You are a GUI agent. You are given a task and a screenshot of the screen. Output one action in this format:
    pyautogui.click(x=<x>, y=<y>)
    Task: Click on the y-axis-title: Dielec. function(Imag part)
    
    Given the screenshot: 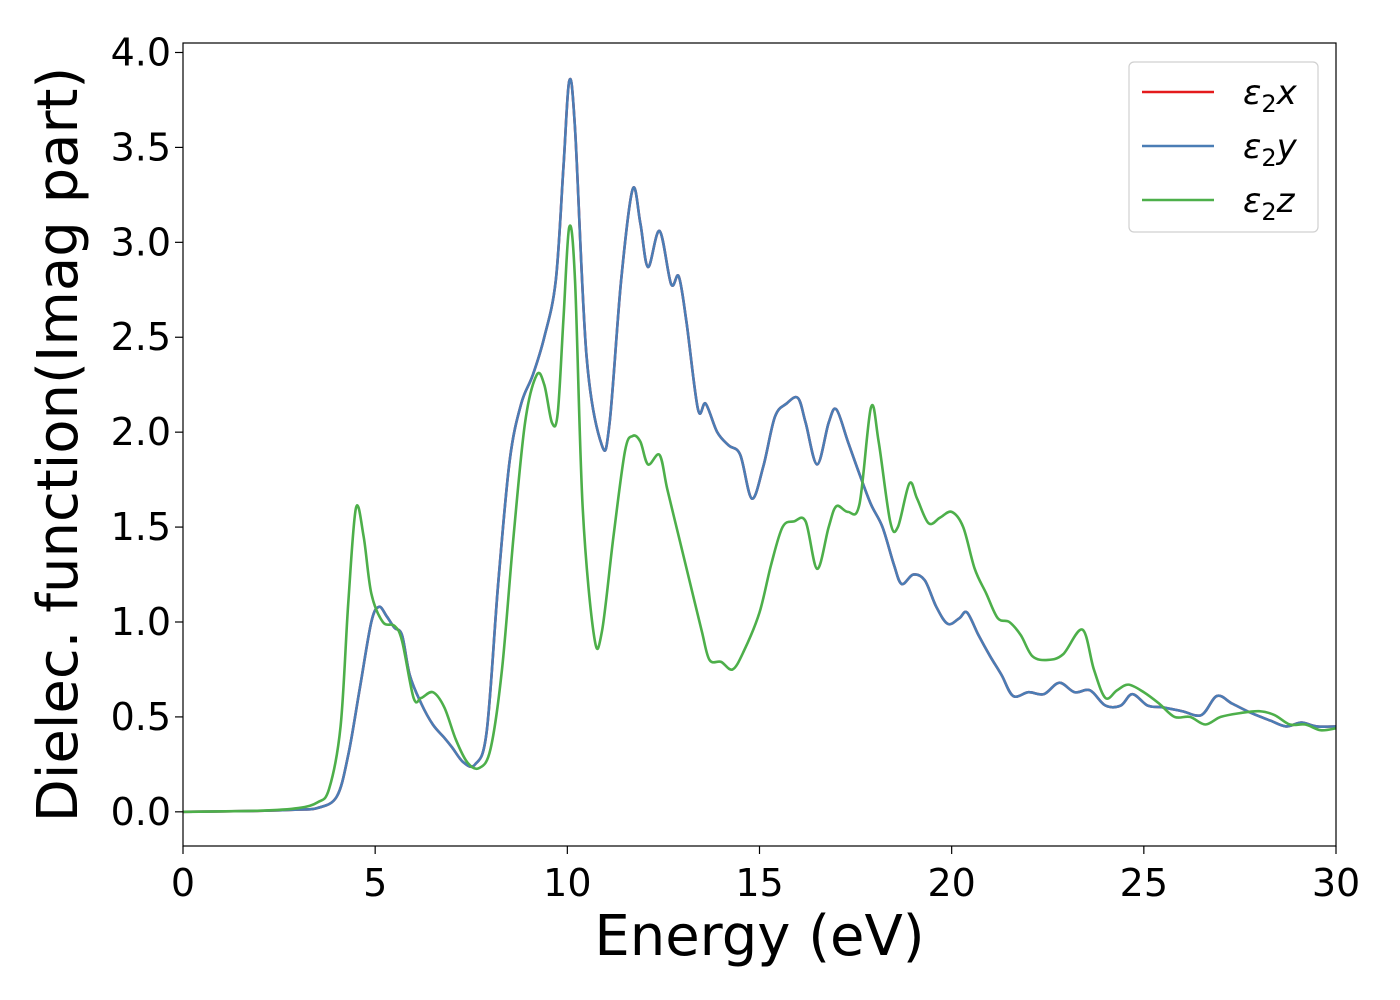 What is the action you would take?
    pyautogui.click(x=58, y=445)
    